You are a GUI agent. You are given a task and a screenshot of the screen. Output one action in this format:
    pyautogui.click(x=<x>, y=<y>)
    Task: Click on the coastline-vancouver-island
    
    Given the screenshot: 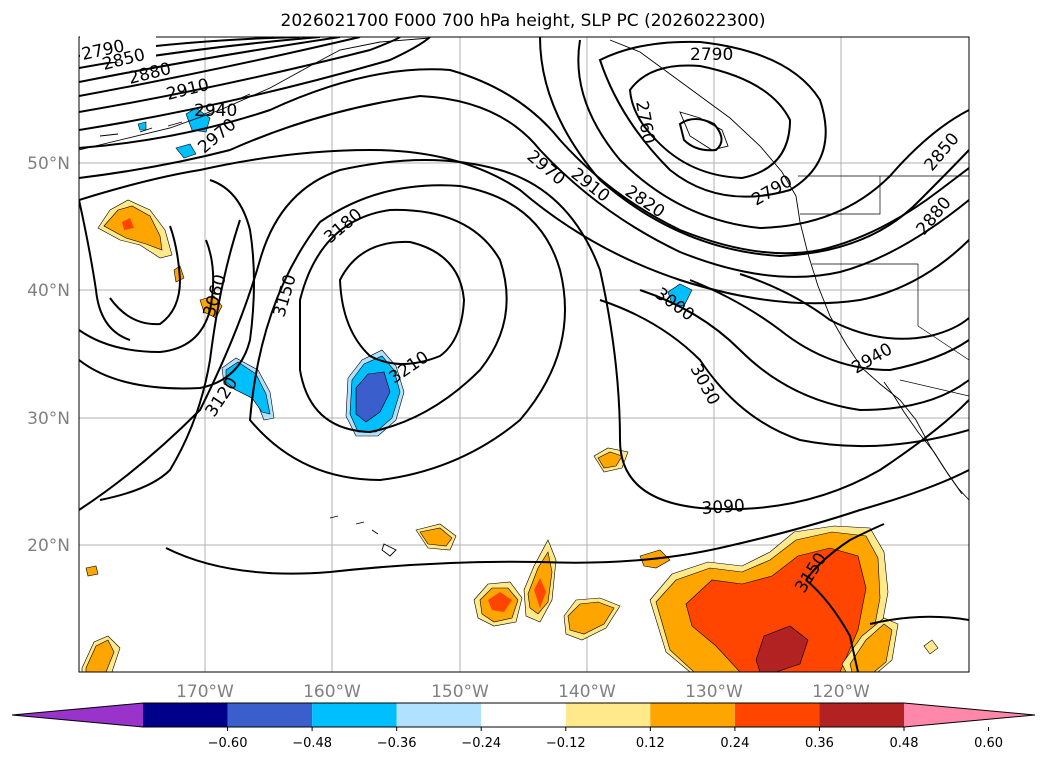 What is the action you would take?
    pyautogui.click(x=704, y=131)
    